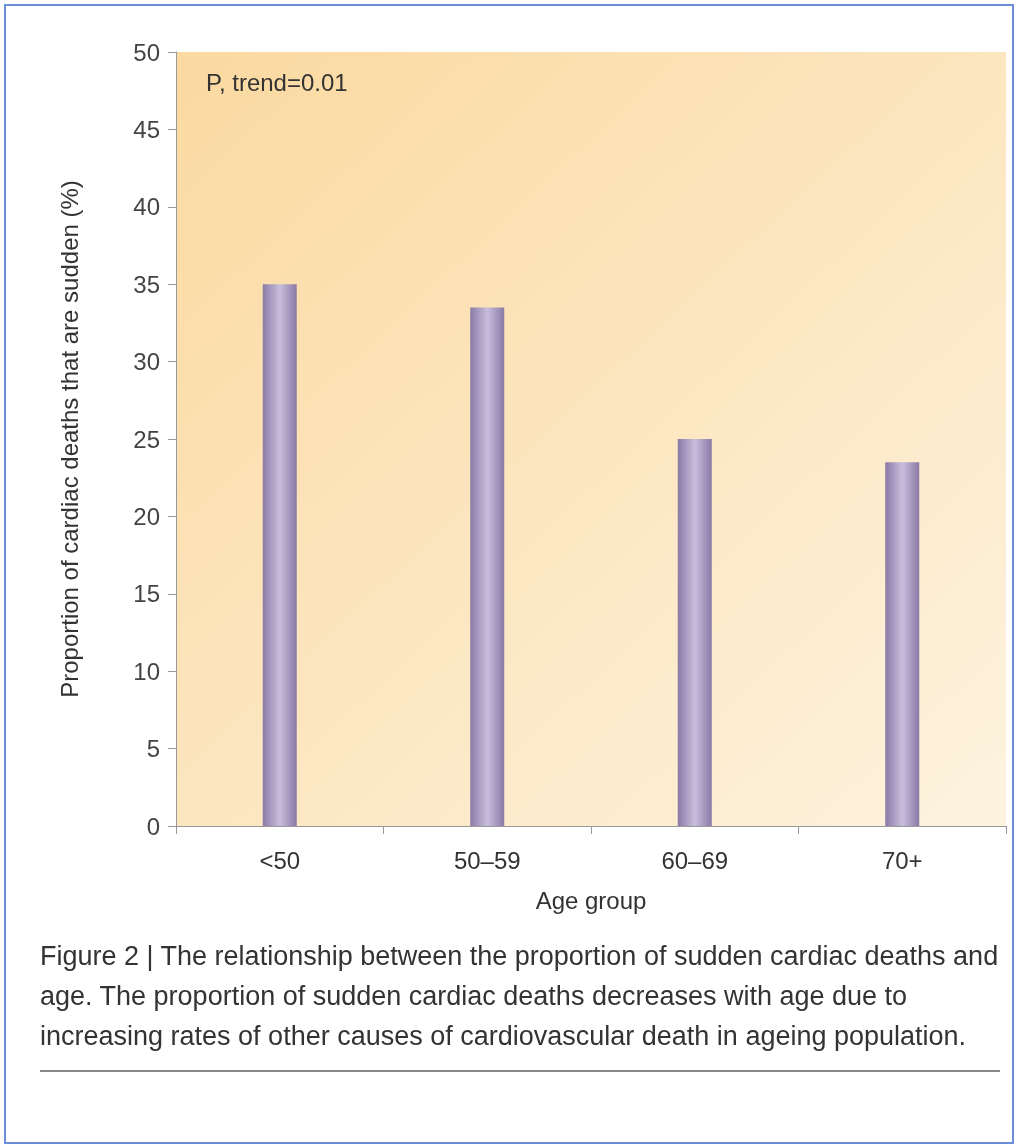 This screenshot has height=1148, width=1018. Describe the element at coordinates (146, 284) in the screenshot. I see `y-tick-label: 35` at that location.